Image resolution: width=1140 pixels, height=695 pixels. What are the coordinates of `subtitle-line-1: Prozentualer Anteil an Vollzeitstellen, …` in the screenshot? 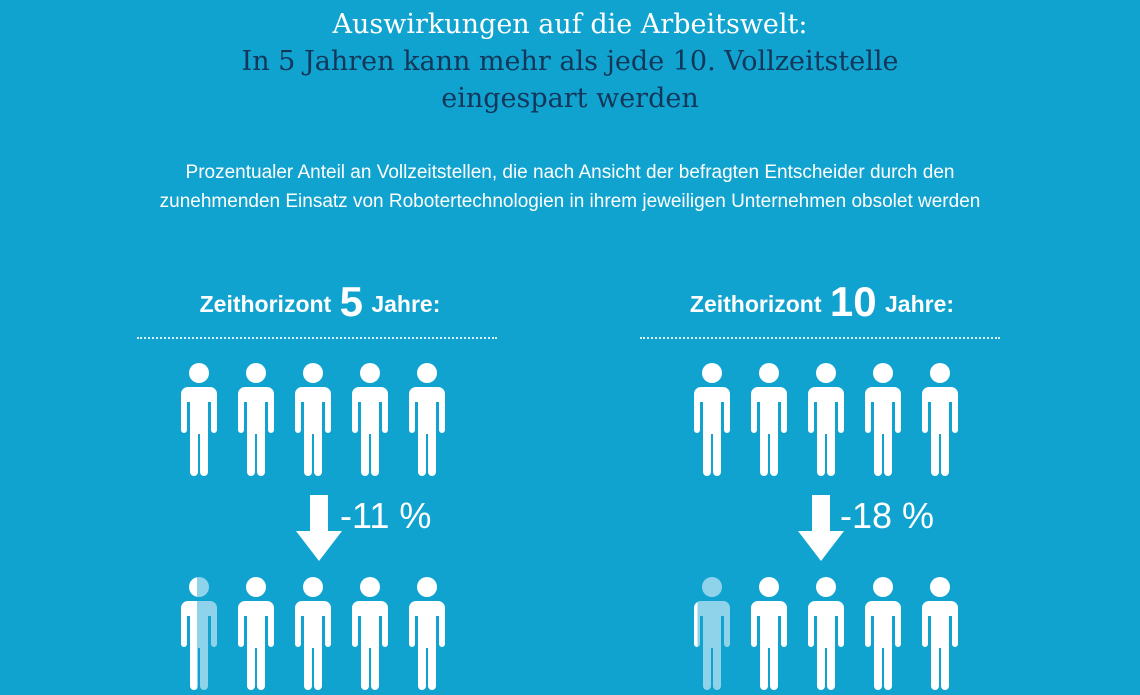 It's located at (570, 172).